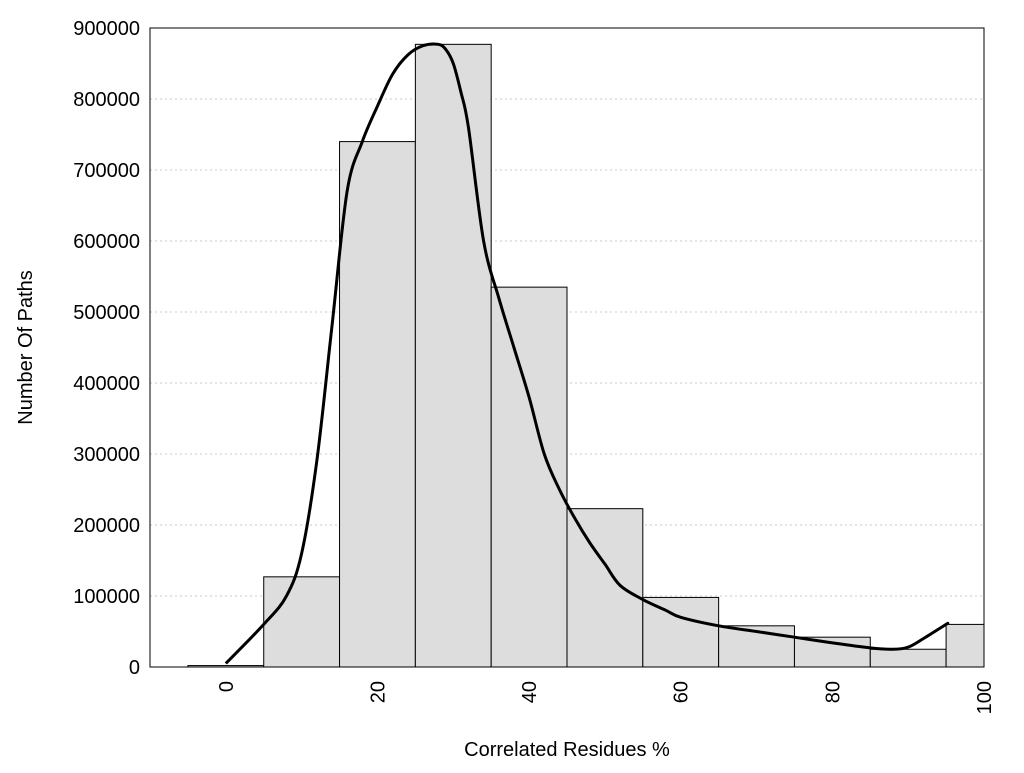  Describe the element at coordinates (106, 100) in the screenshot. I see `y-tick-label: 800000` at that location.